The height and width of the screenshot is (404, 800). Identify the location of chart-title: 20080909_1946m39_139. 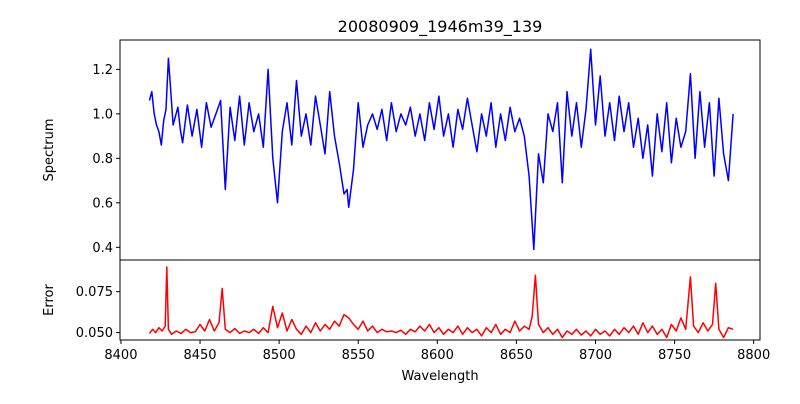
(440, 27).